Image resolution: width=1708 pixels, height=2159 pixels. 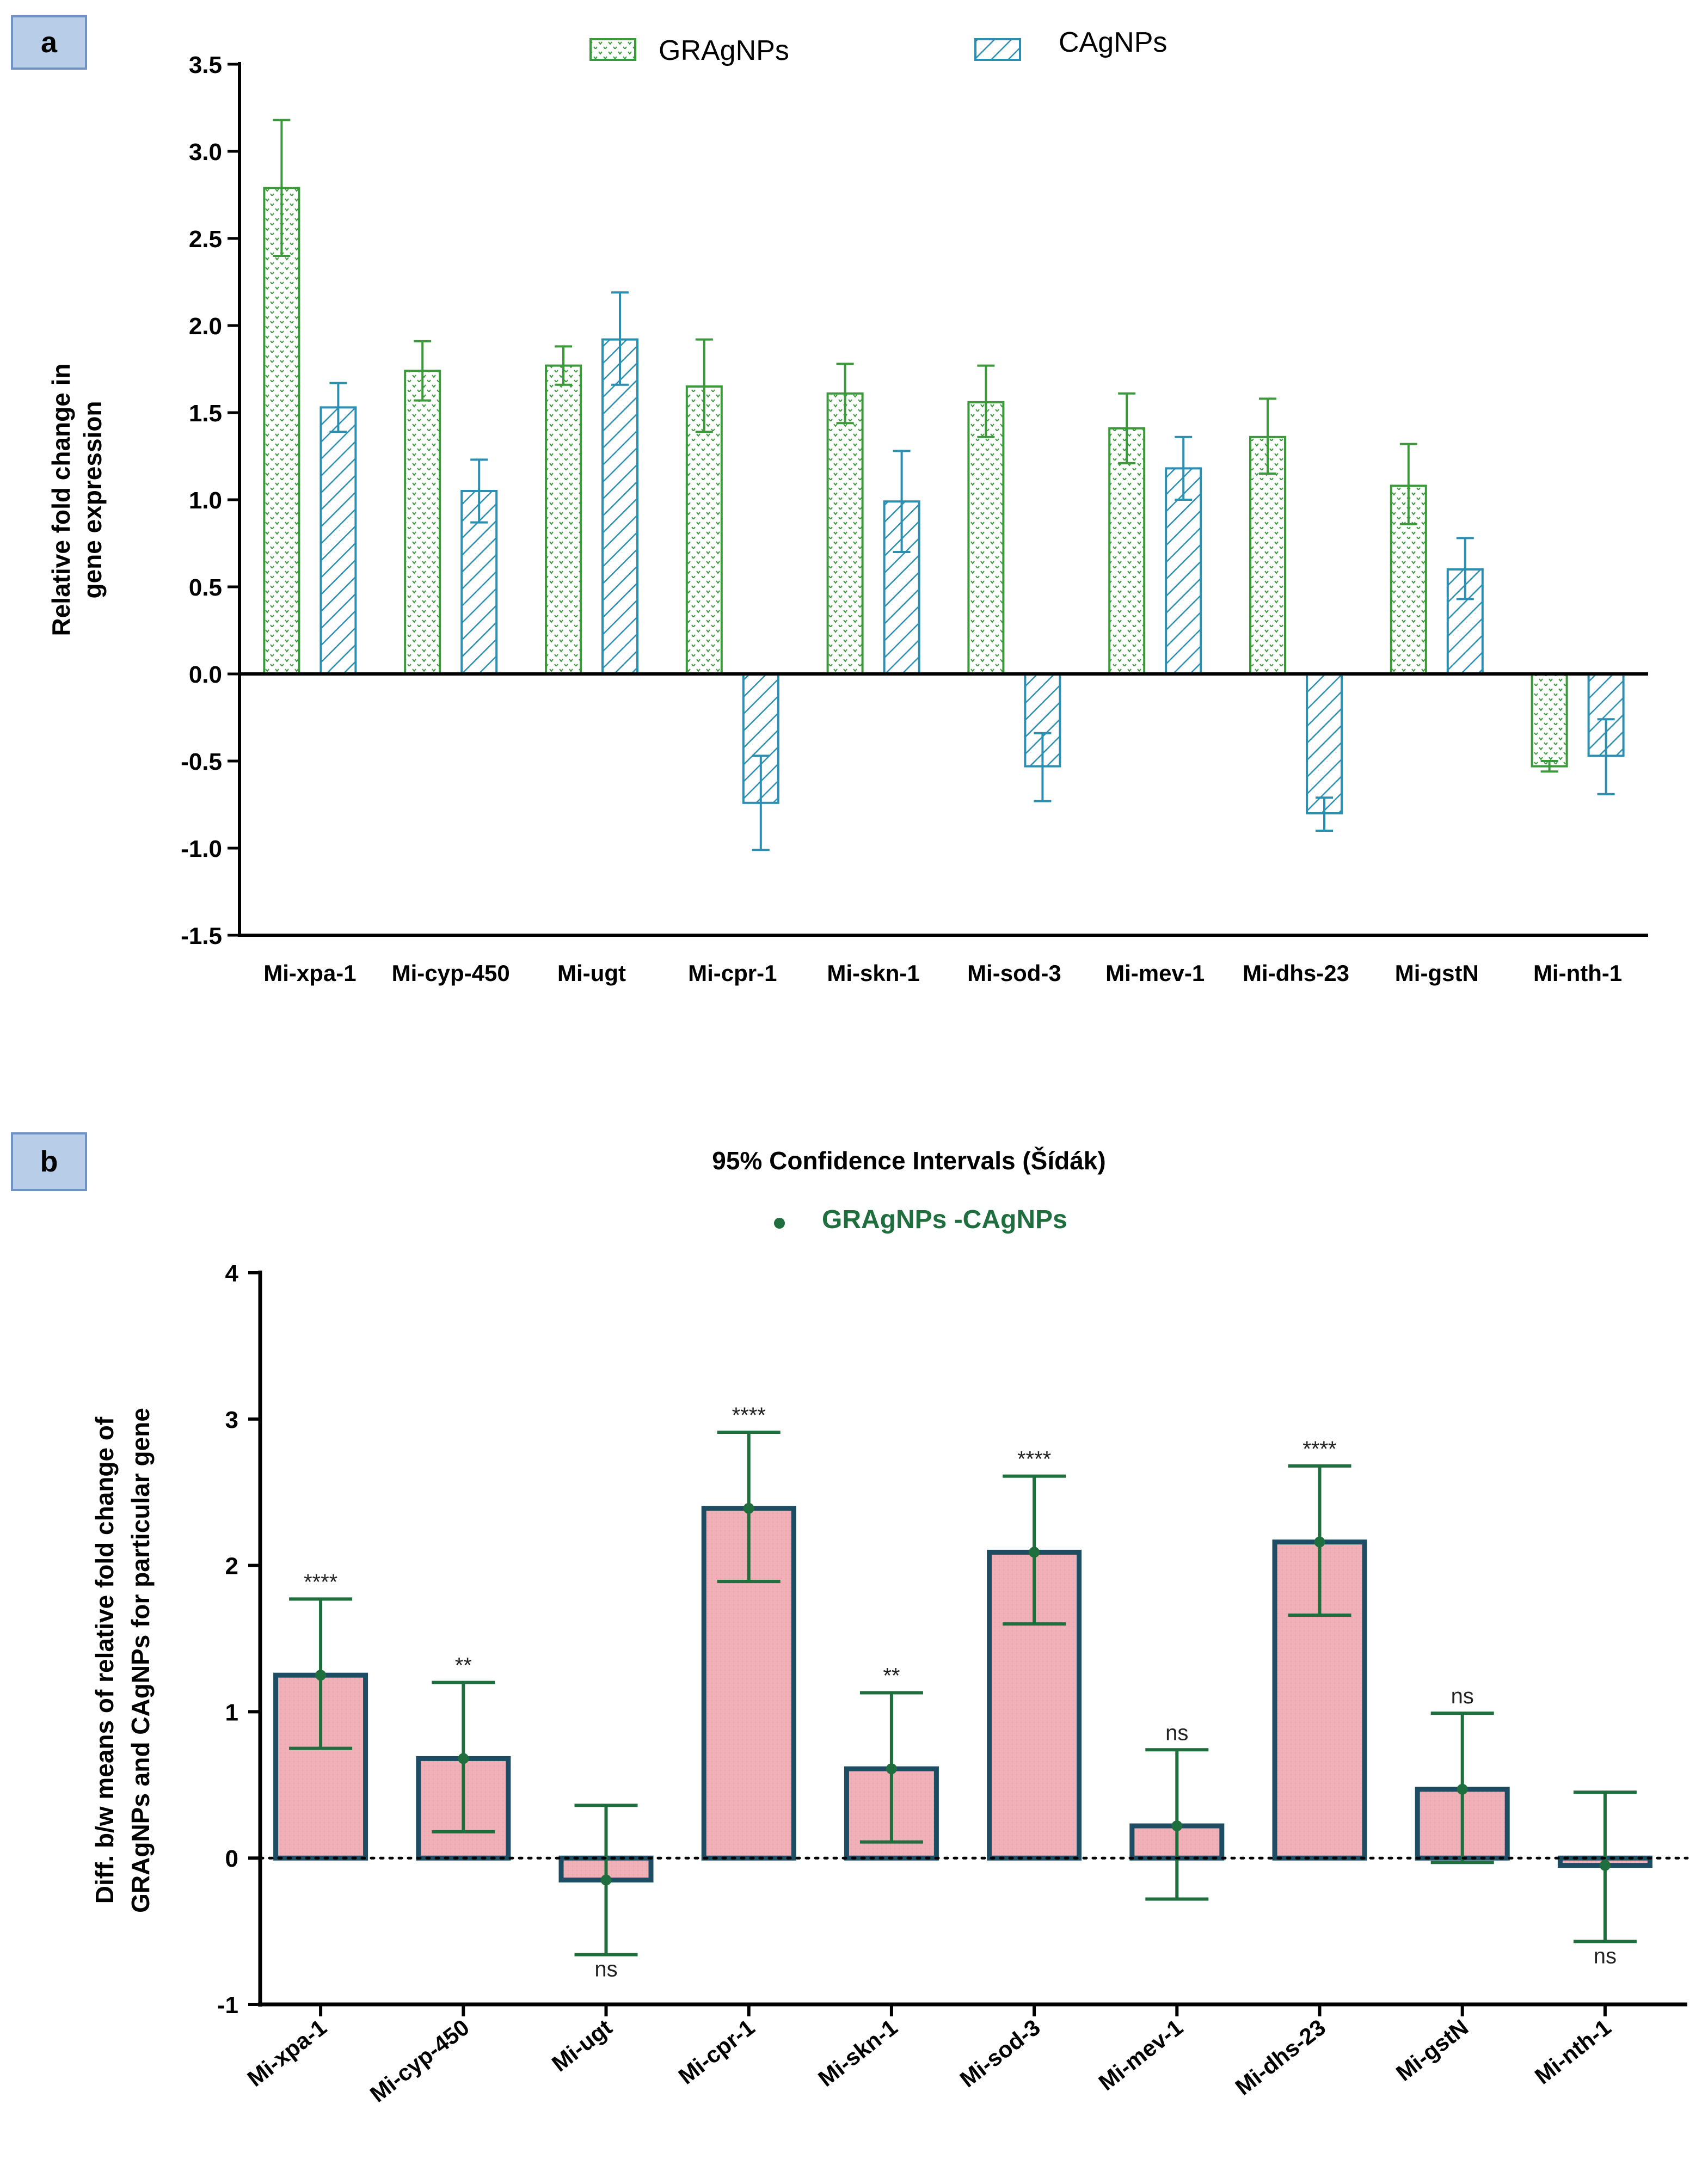 I want to click on y-axis-label-a: Relative fold change in gene expression, so click(x=77, y=500).